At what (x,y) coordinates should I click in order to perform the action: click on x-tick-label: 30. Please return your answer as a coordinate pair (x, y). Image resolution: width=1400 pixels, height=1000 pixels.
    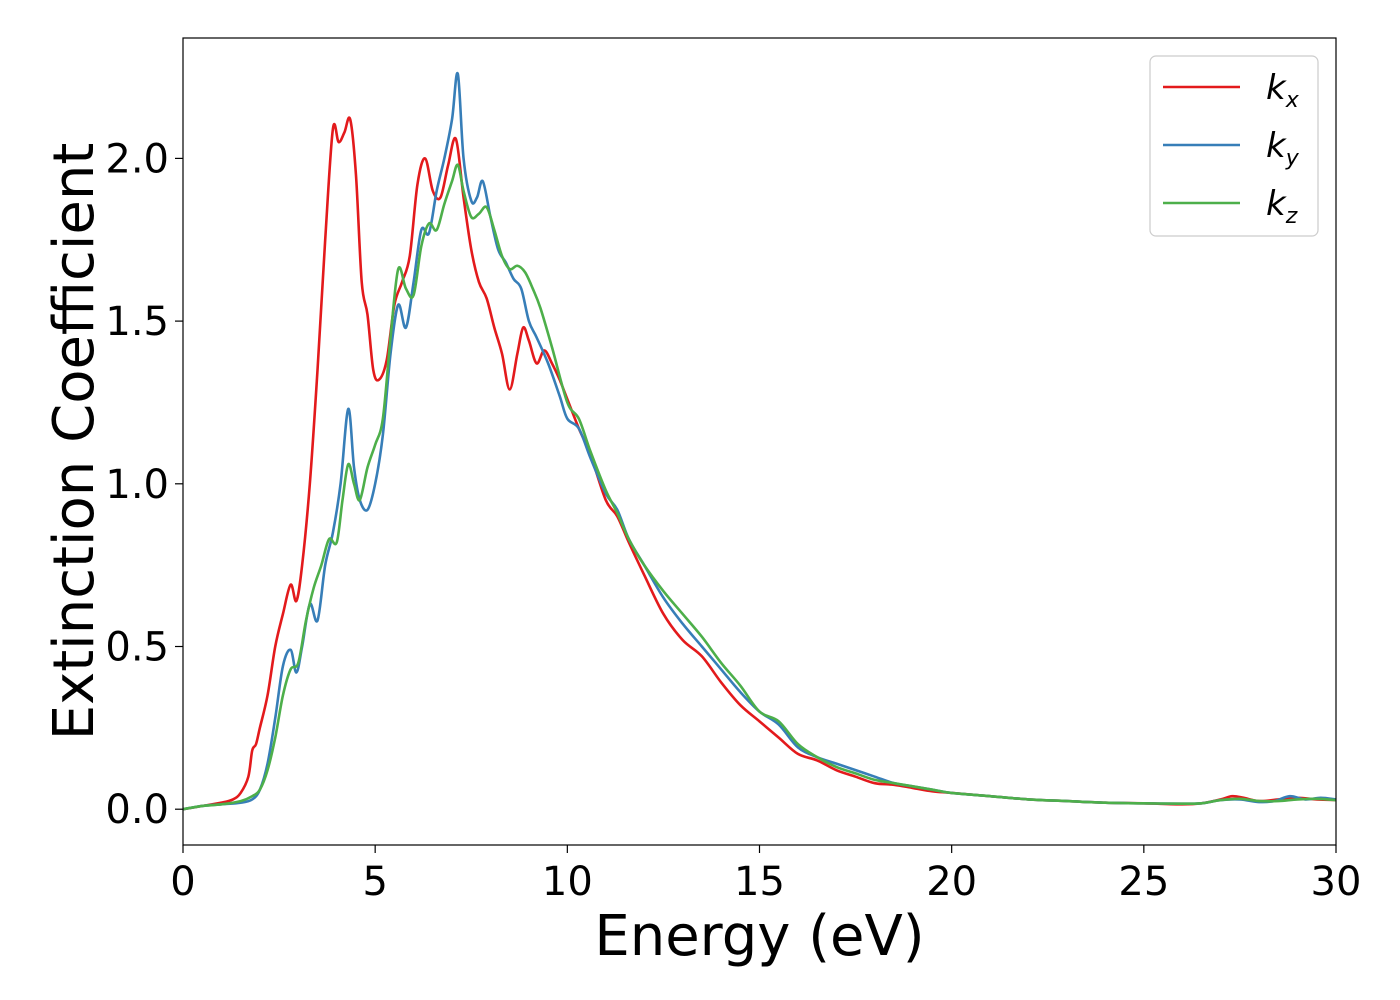
    Looking at the image, I should click on (1336, 882).